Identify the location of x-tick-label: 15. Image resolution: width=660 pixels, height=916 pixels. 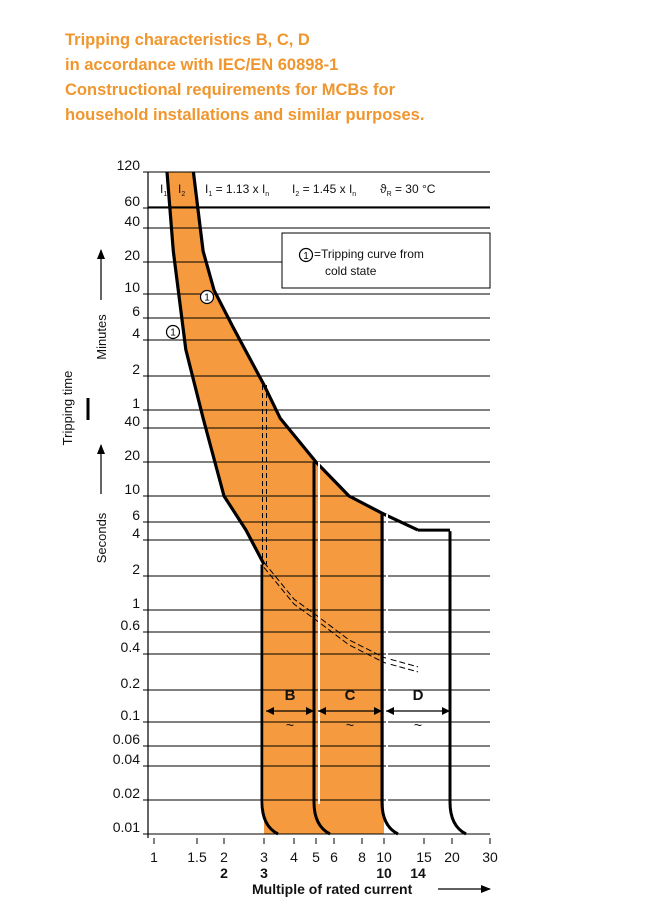
(424, 857).